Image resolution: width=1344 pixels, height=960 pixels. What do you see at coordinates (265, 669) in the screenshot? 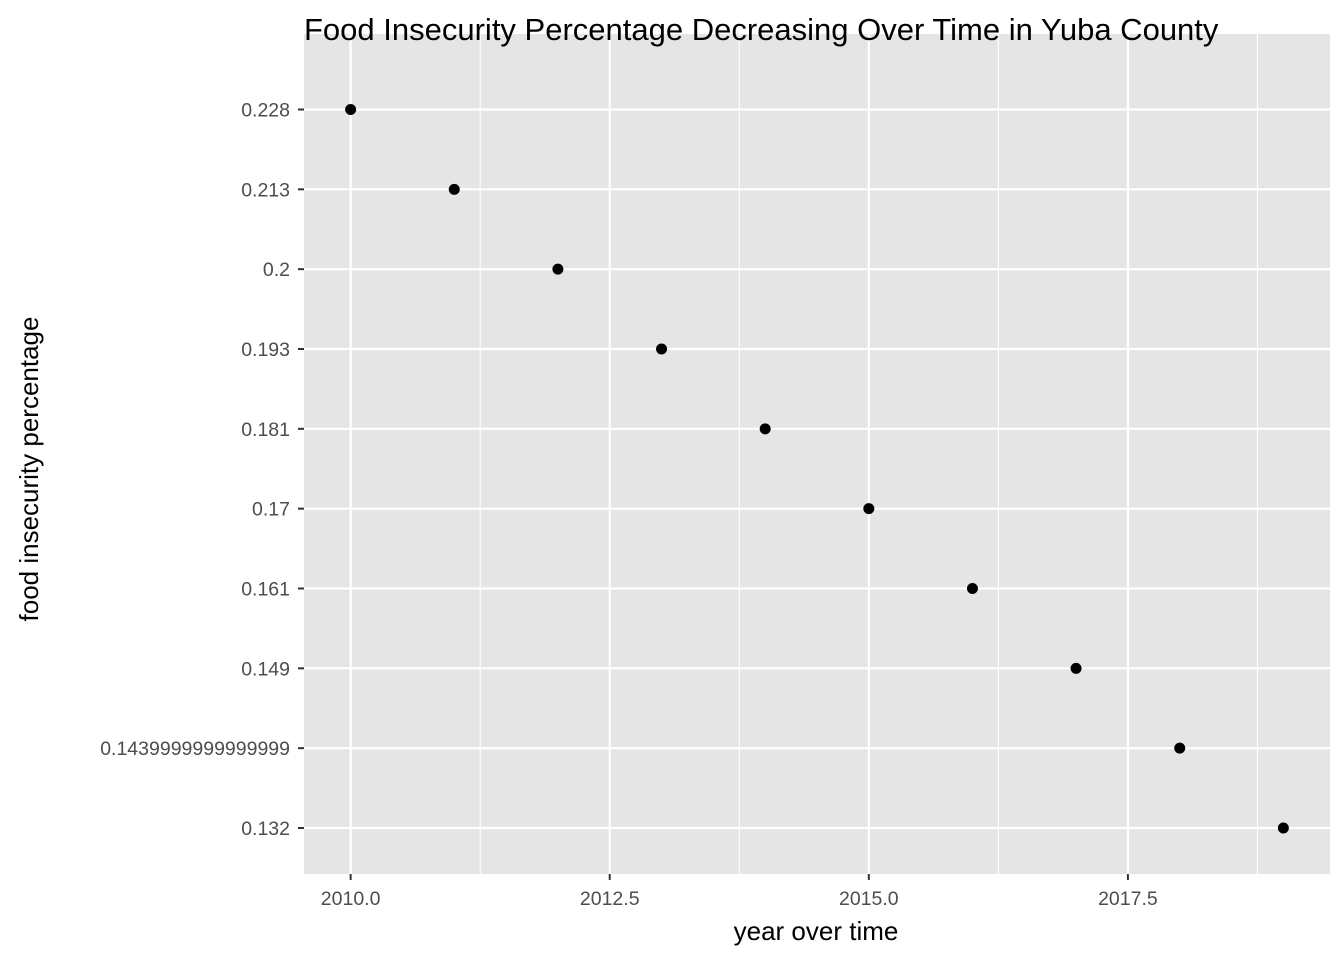
I see `y-tick-label: 0.149` at bounding box center [265, 669].